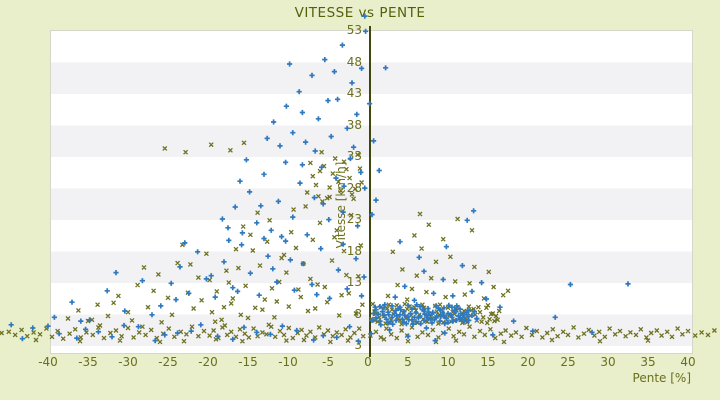 This screenshot has height=400, width=720. Describe the element at coordinates (408, 362) in the screenshot. I see `x-tick-label: 5` at that location.